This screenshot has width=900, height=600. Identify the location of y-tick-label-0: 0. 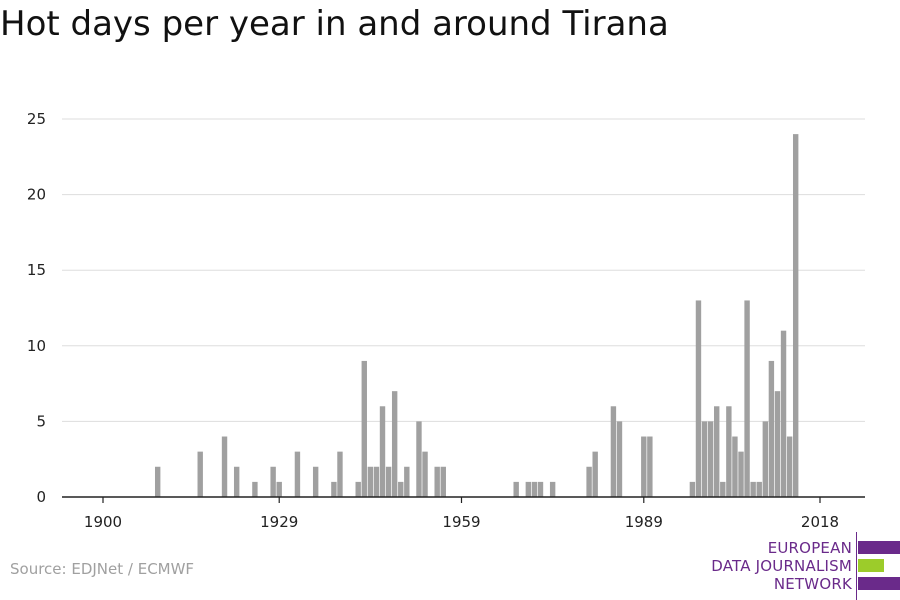
(41, 497).